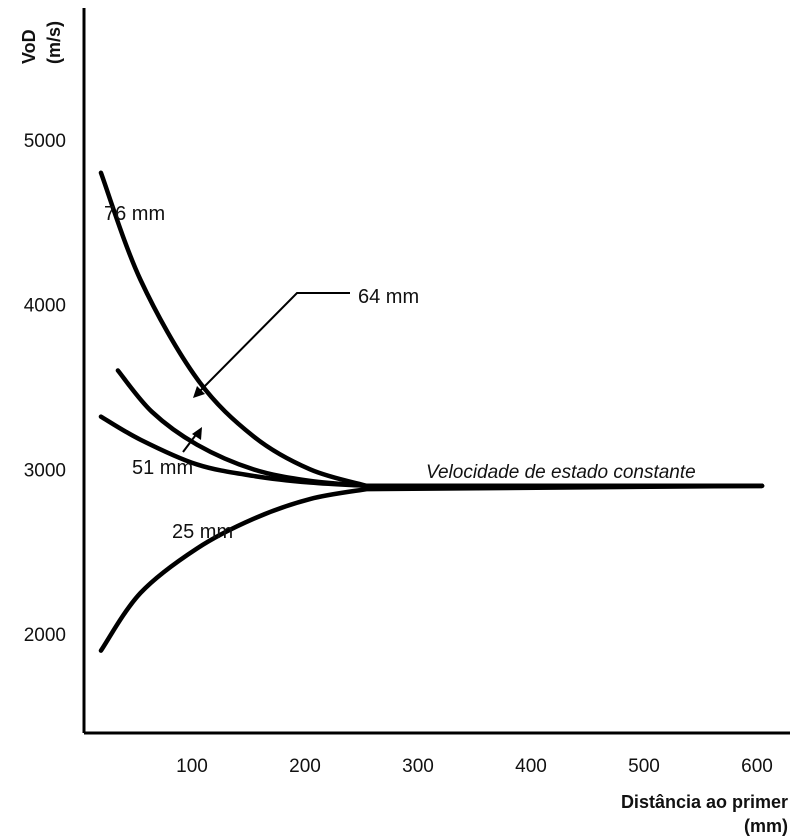  Describe the element at coordinates (531, 766) in the screenshot. I see `x-tick-label: 400` at that location.